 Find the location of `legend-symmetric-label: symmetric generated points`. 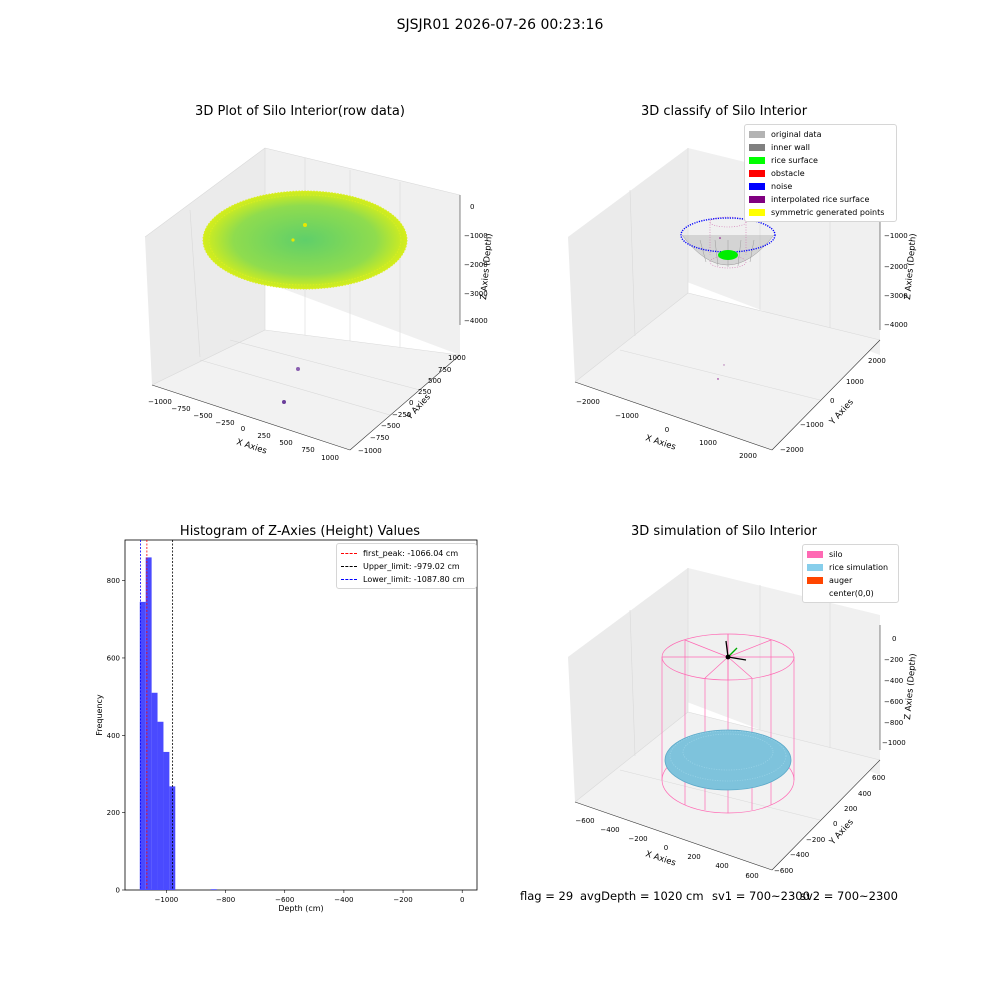

legend-symmetric-label: symmetric generated points is located at coordinates (828, 212).